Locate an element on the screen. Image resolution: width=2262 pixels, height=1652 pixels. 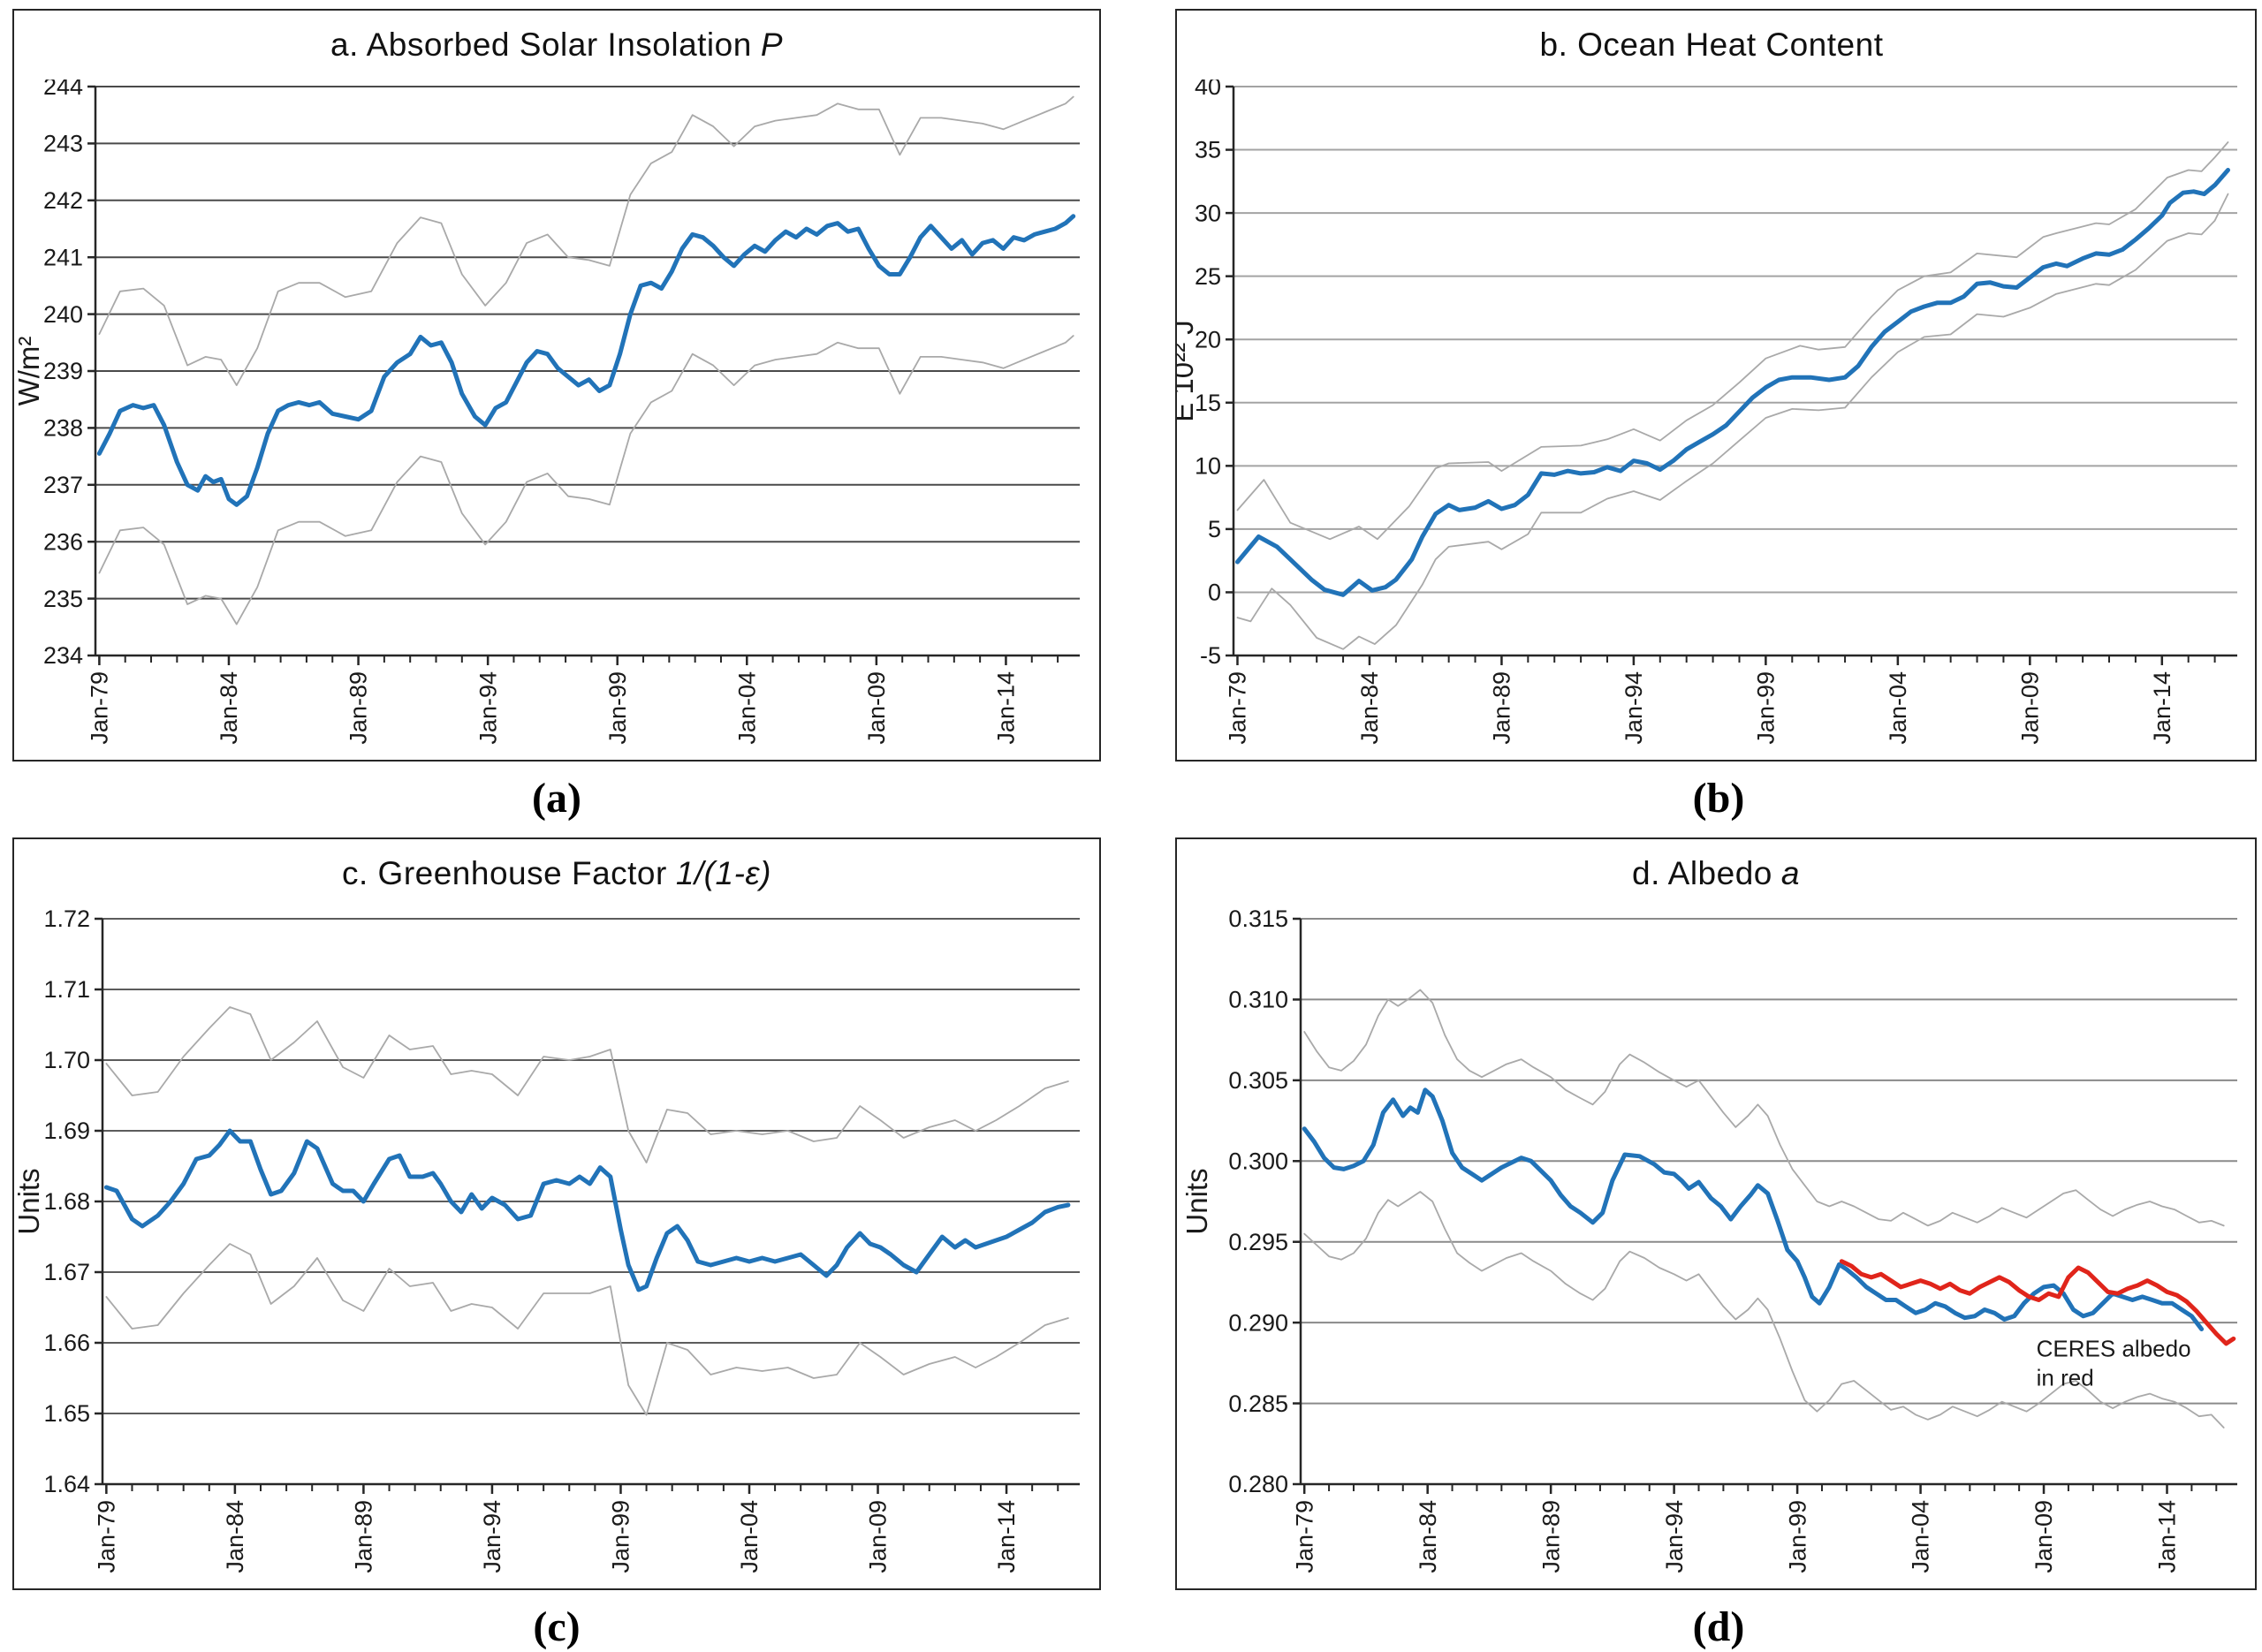
series-greenhouse-factor is located at coordinates (587, 1210).